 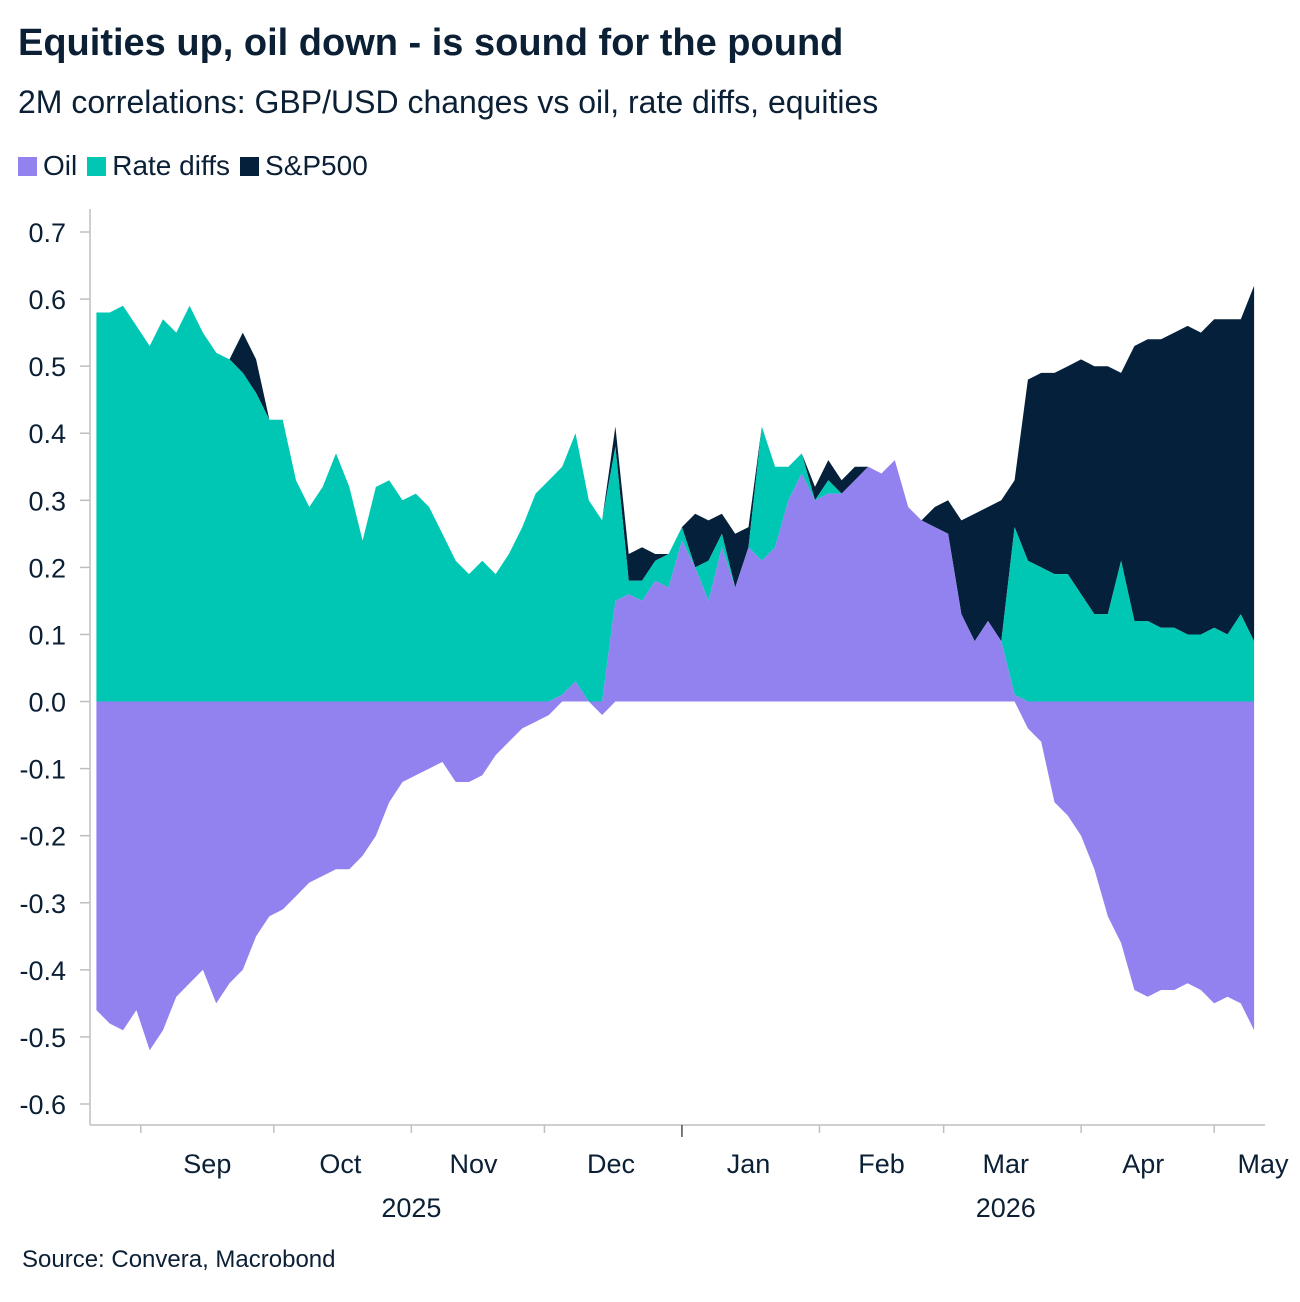 I want to click on y-tick-label: 0.7, so click(x=47, y=233).